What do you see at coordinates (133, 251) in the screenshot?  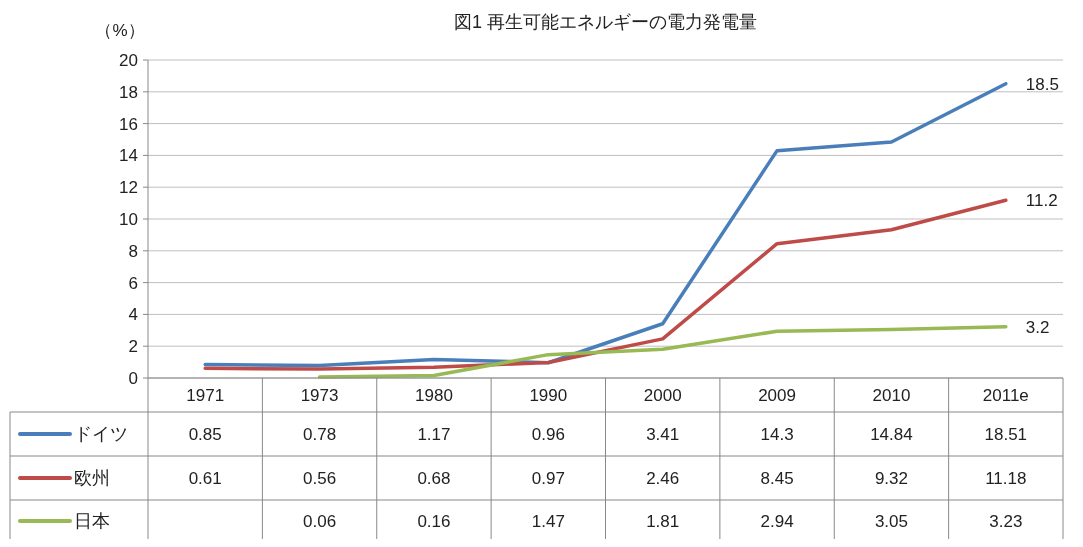 I see `y-tick-label: 8` at bounding box center [133, 251].